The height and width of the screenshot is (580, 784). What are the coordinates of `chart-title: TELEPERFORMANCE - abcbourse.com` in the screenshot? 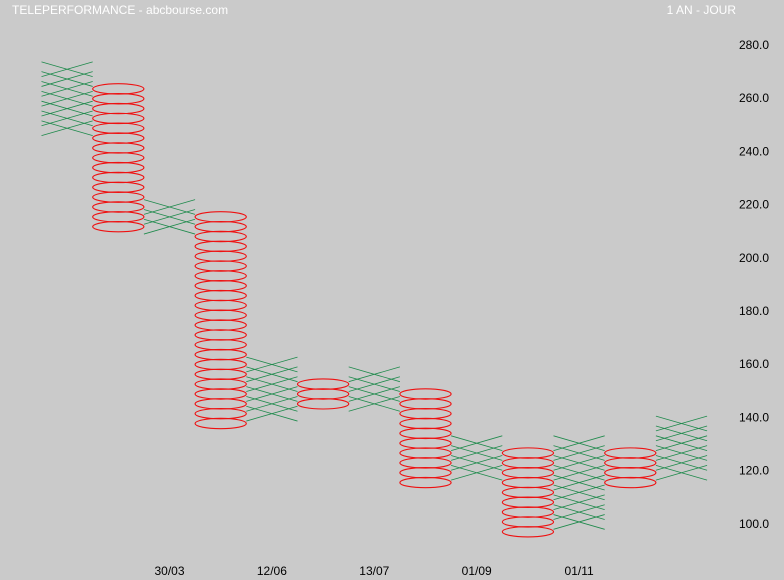 It's located at (120, 10).